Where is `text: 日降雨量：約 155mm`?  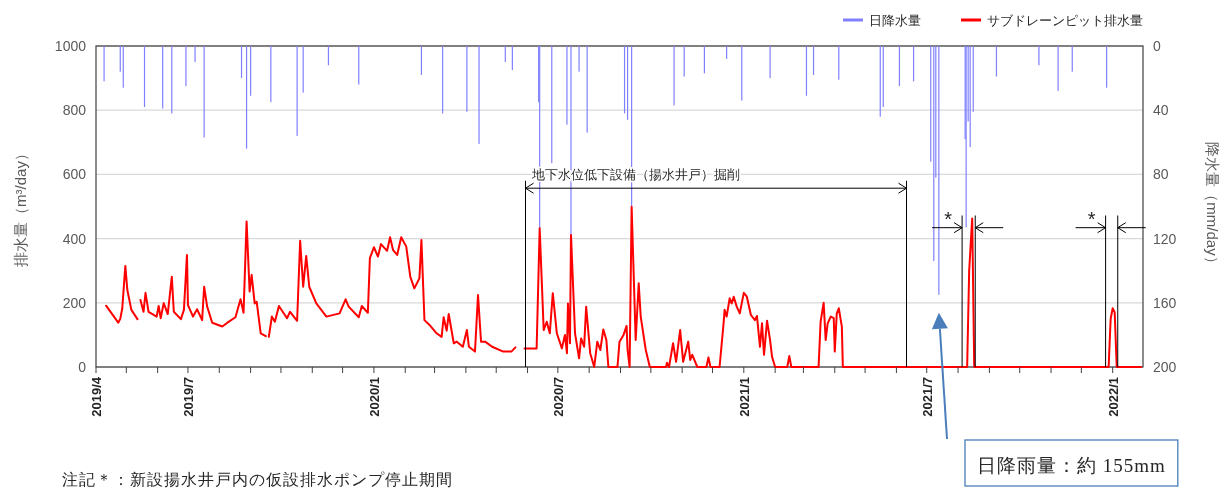 text: 日降雨量：約 155mm is located at coordinates (1071, 465).